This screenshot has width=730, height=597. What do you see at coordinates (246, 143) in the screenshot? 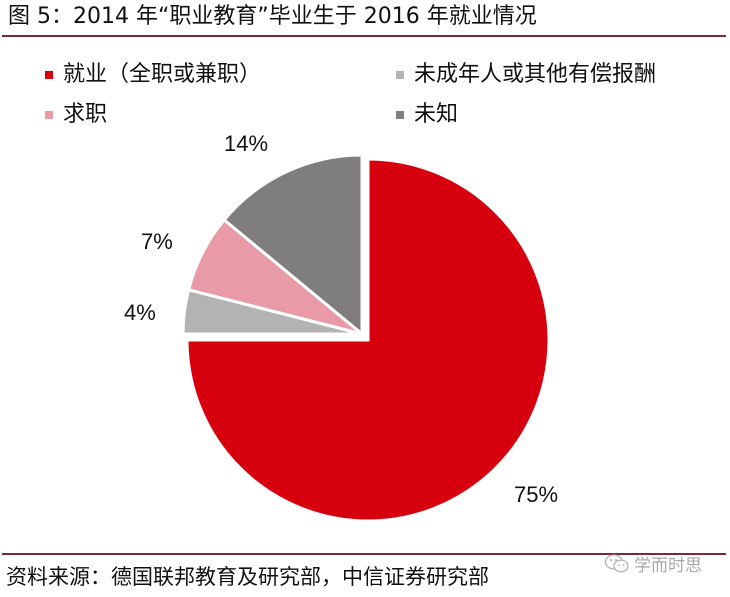
I see `data-label-unknown: 14%` at bounding box center [246, 143].